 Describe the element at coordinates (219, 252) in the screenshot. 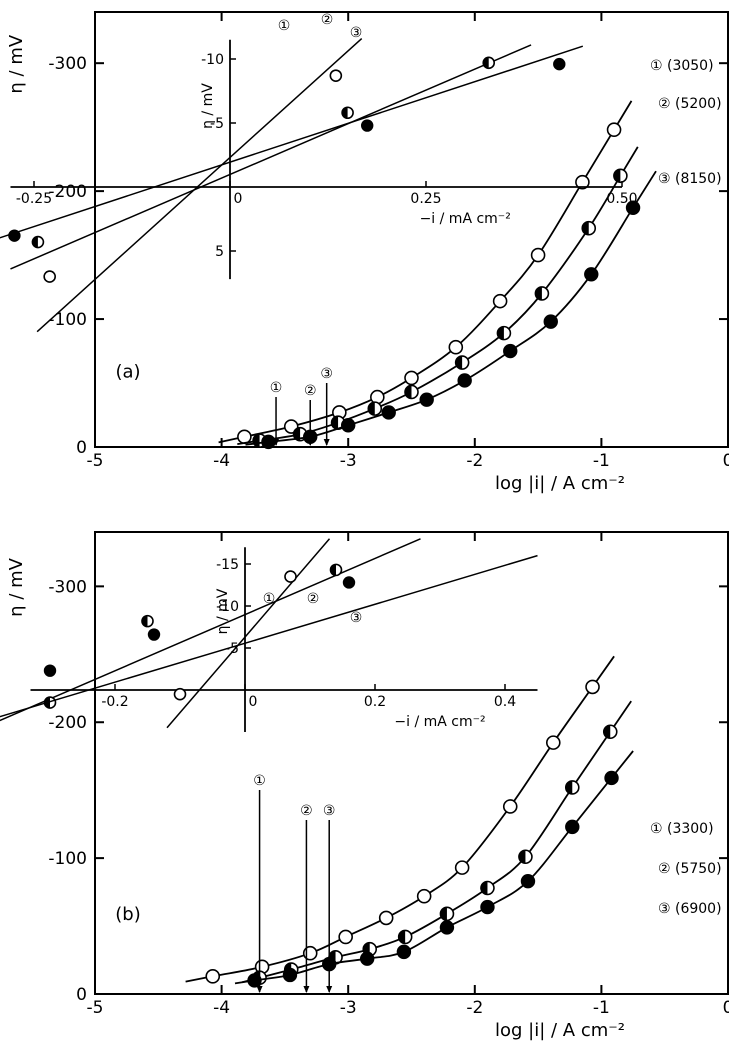

I see `panel-a-inset-ytick-label: 5` at that location.